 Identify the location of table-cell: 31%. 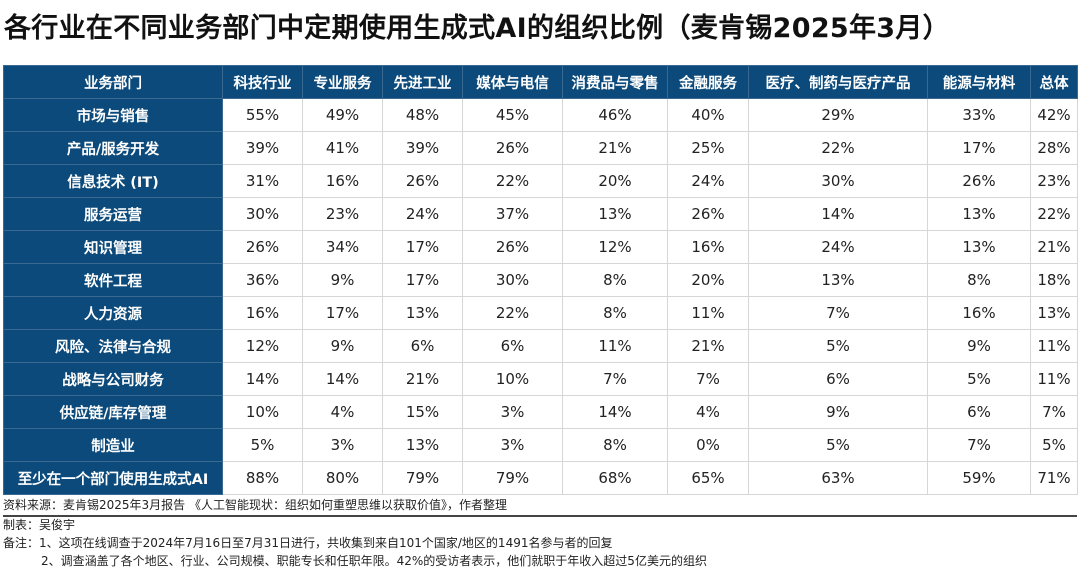
(262, 181).